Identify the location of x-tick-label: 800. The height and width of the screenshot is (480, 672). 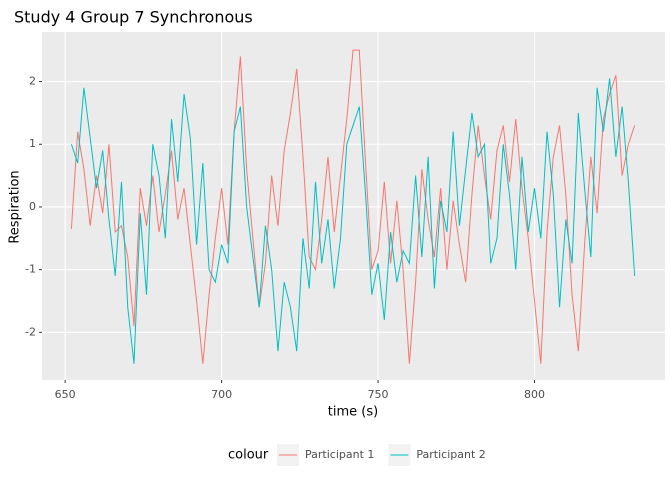
(534, 394).